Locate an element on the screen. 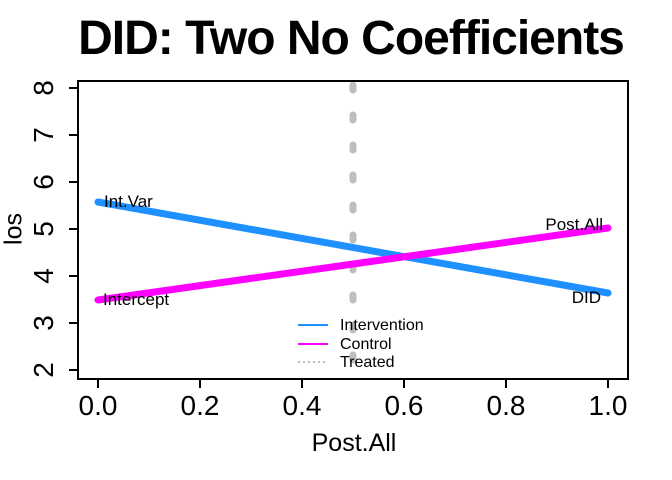 The height and width of the screenshot is (480, 672). y-tick-label: 2 is located at coordinates (43, 370).